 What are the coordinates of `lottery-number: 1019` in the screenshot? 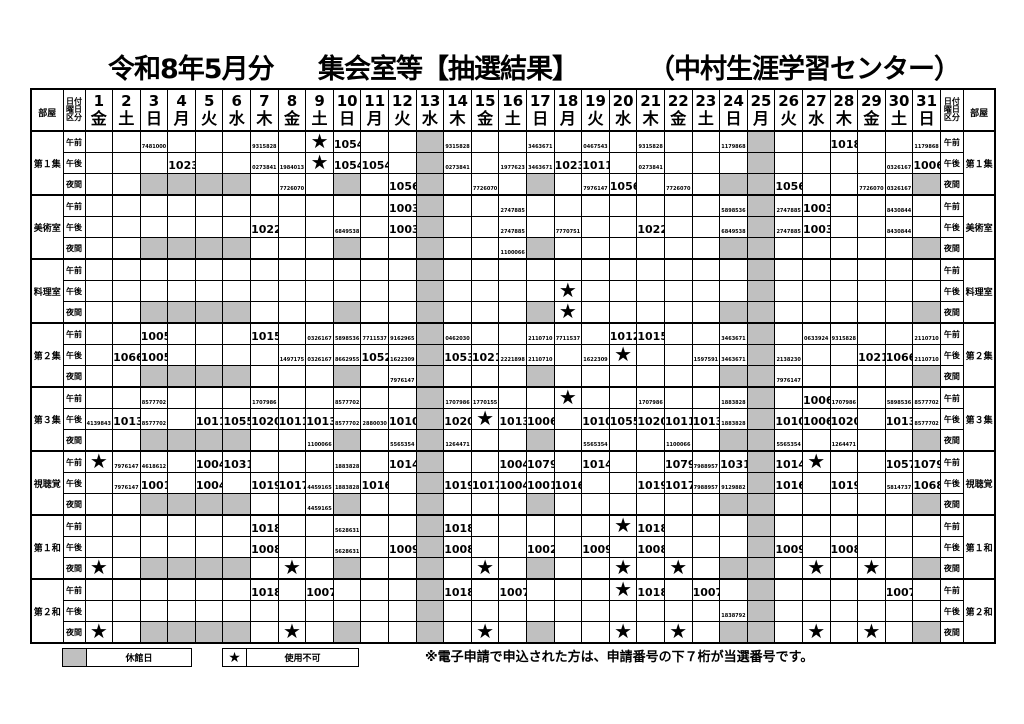 It's located at (264, 485).